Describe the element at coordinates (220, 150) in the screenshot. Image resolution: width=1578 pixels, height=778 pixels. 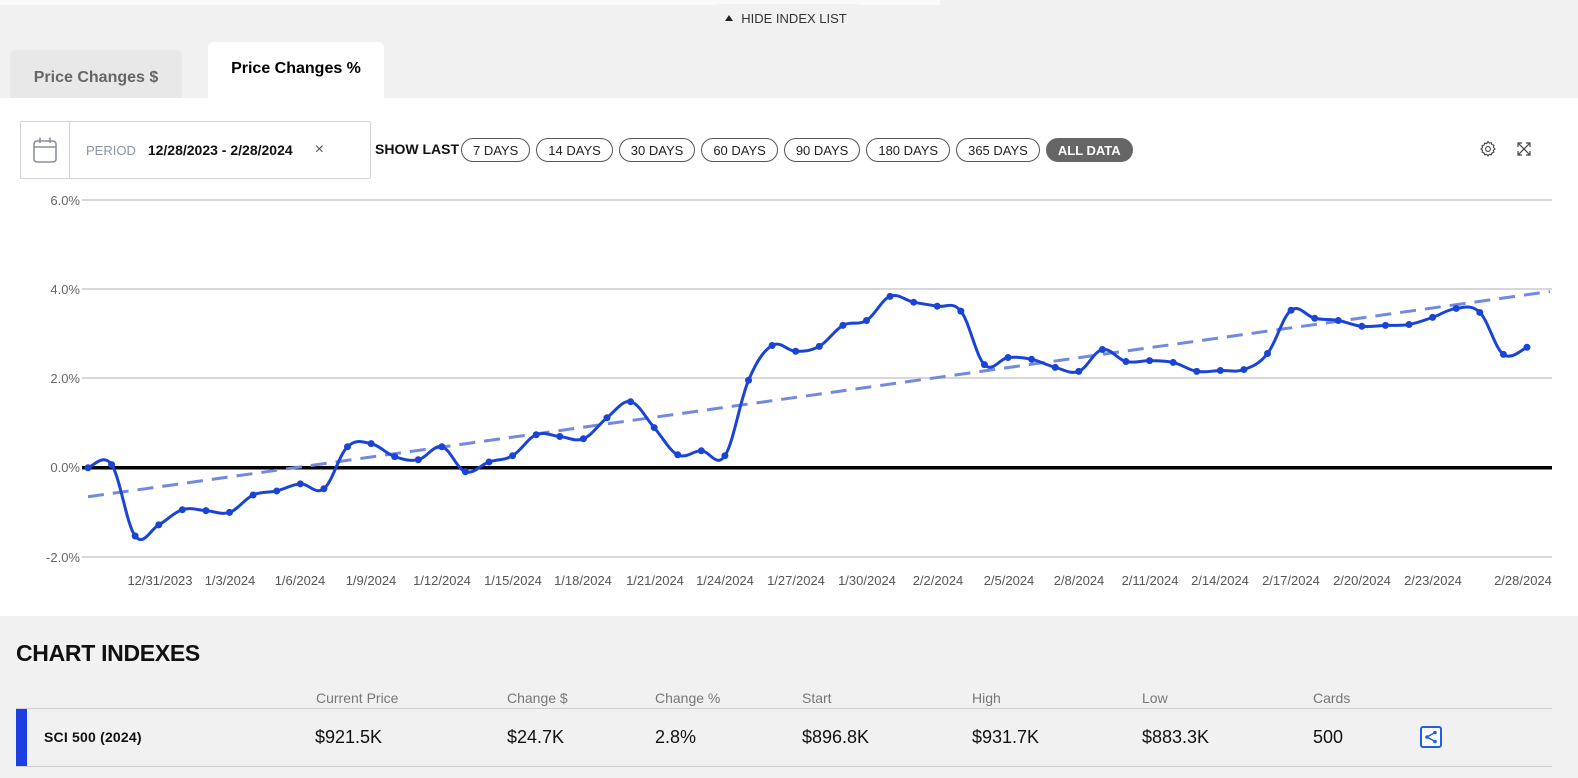
I see `period-value: 12/28/2023 - 2/28/2024` at that location.